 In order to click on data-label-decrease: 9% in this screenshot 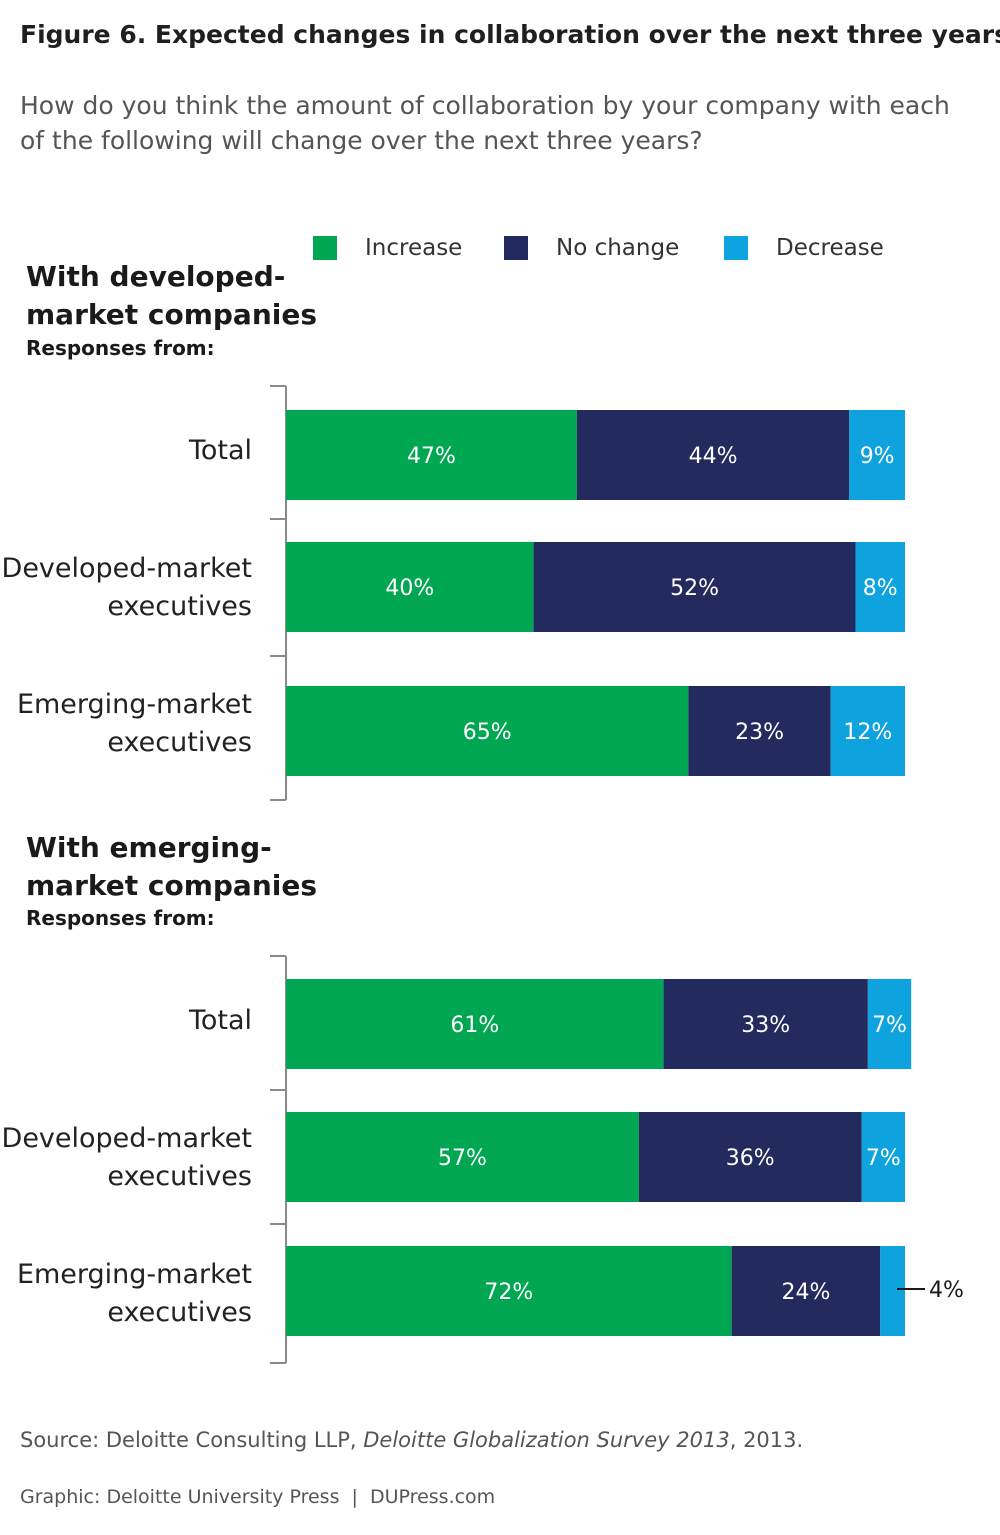, I will do `click(877, 456)`.